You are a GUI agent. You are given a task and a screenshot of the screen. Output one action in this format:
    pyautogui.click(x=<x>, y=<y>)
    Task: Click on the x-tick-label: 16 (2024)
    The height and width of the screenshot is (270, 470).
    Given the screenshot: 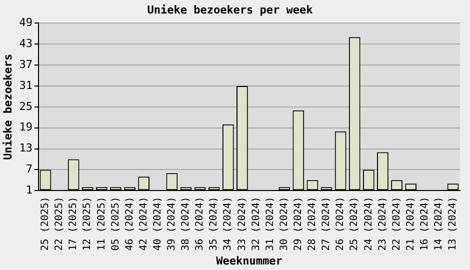 What is the action you would take?
    pyautogui.click(x=424, y=223)
    